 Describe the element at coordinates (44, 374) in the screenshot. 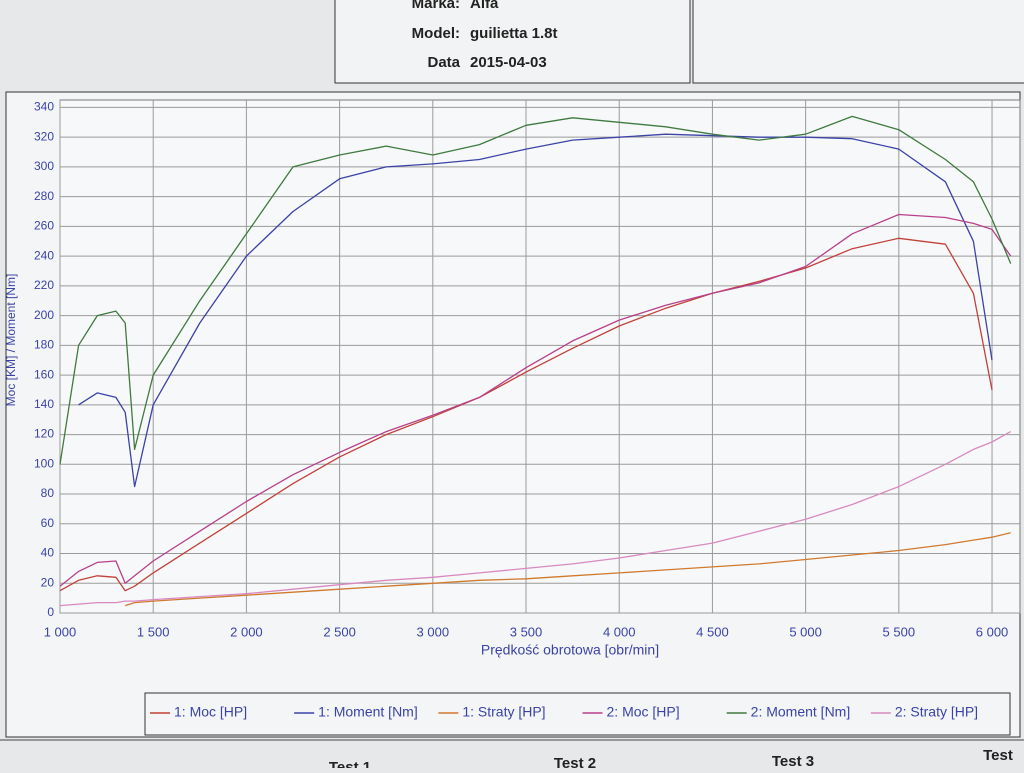

I see `y-tick-label: 160` at that location.